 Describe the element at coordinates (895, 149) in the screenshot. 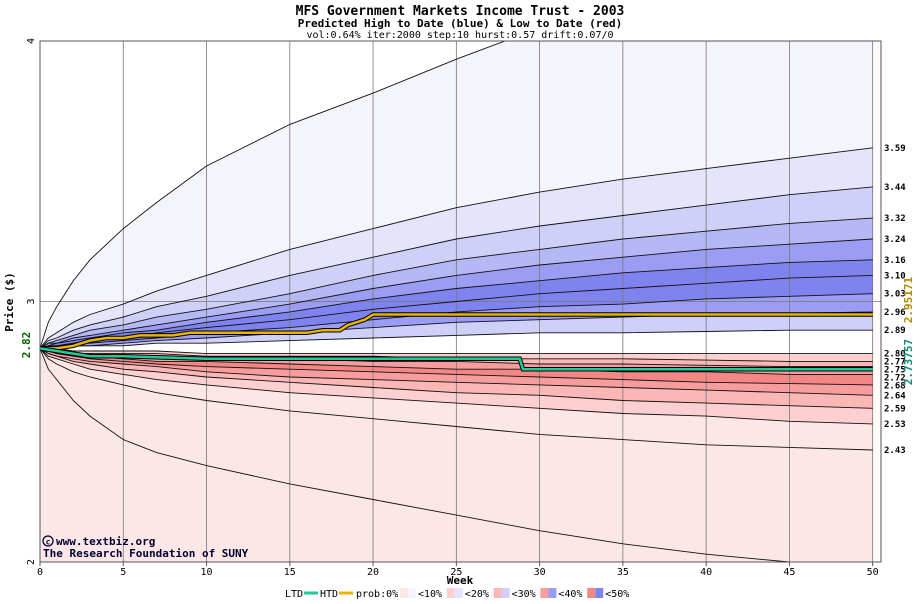

I see `right-value-label: 3.59` at that location.